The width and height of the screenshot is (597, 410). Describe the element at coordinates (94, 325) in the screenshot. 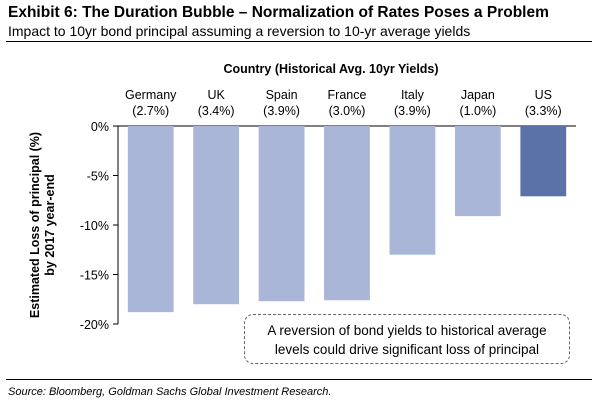

I see `y-tick-label: -20%` at that location.